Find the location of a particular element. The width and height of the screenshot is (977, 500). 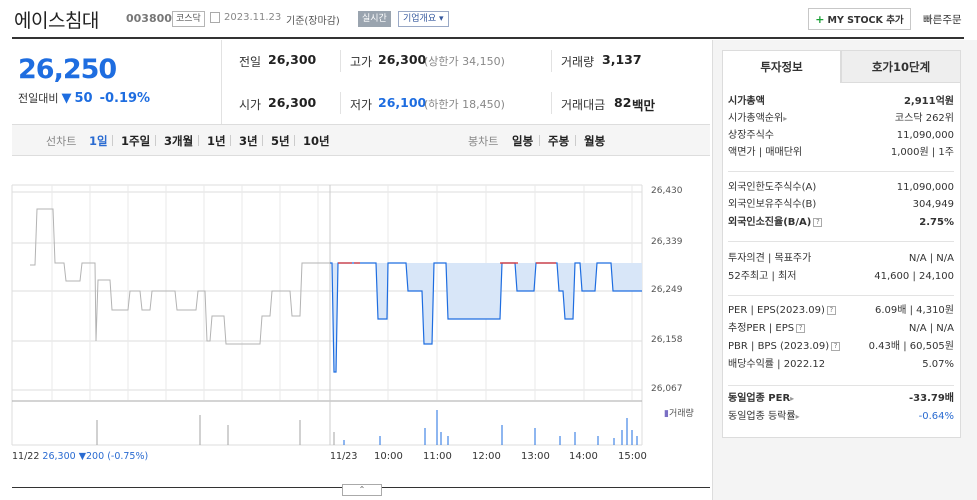

x-tick: 11/23 is located at coordinates (344, 456).